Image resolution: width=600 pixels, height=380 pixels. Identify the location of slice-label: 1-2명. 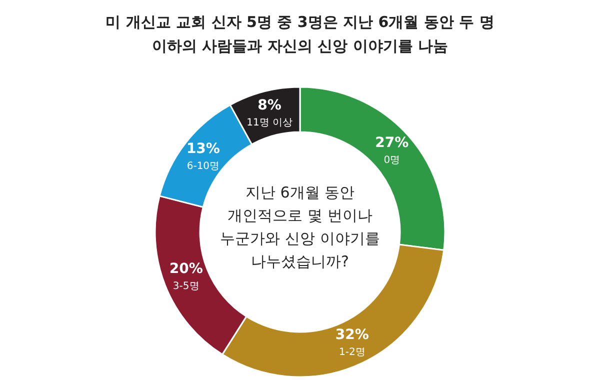
(352, 352).